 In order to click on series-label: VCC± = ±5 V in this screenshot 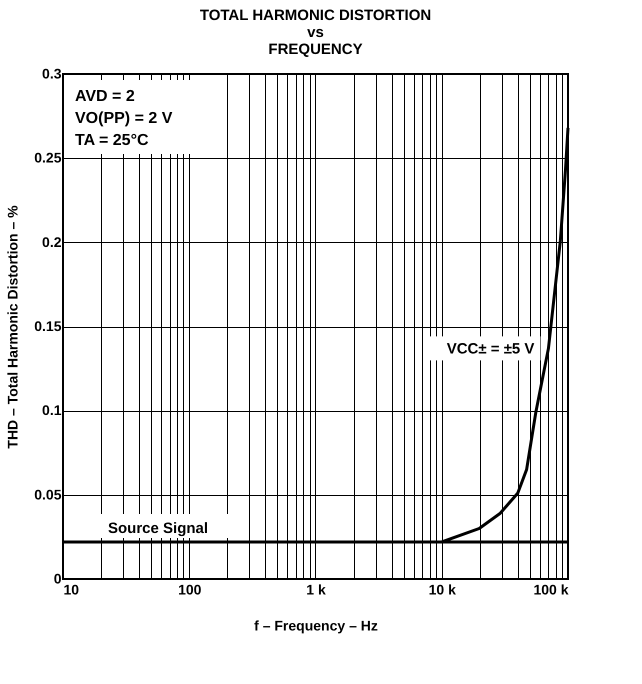, I will do `click(490, 349)`.